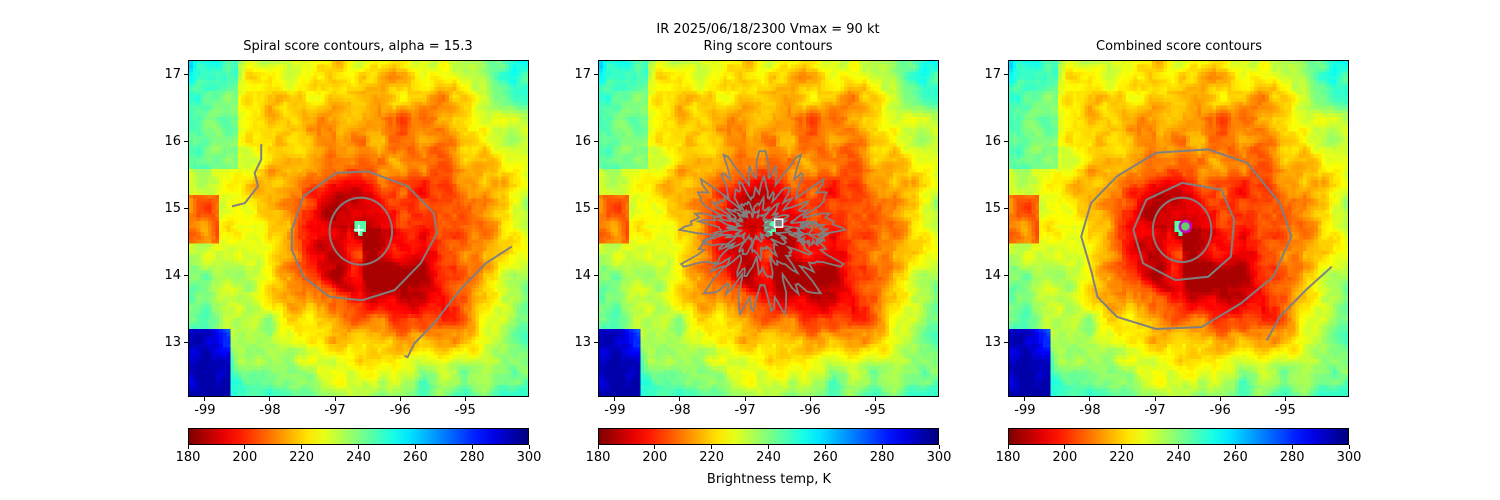 The height and width of the screenshot is (500, 1500). I want to click on y-tick-label: 14, so click(582, 275).